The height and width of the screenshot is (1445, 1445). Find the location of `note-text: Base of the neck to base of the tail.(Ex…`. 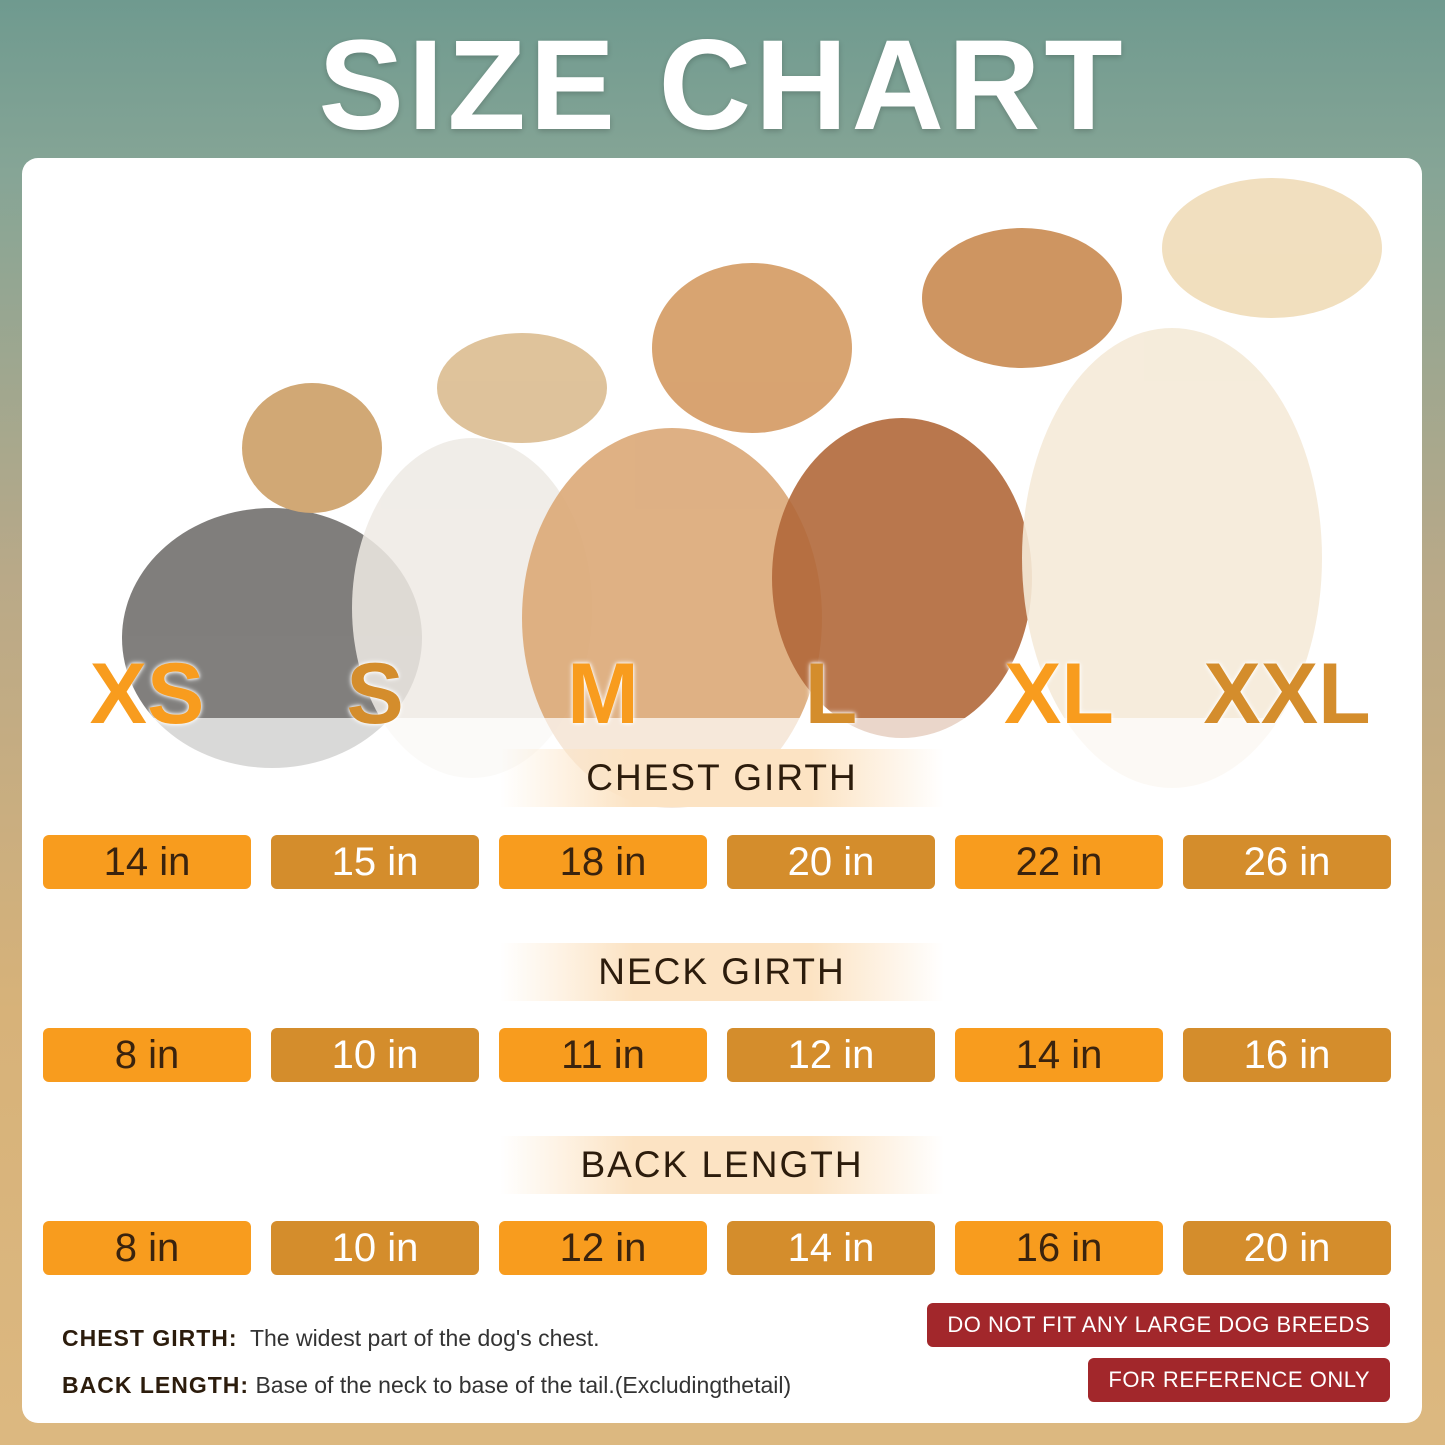

note-text: Base of the neck to base of the tail.(Ex… is located at coordinates (523, 1385).